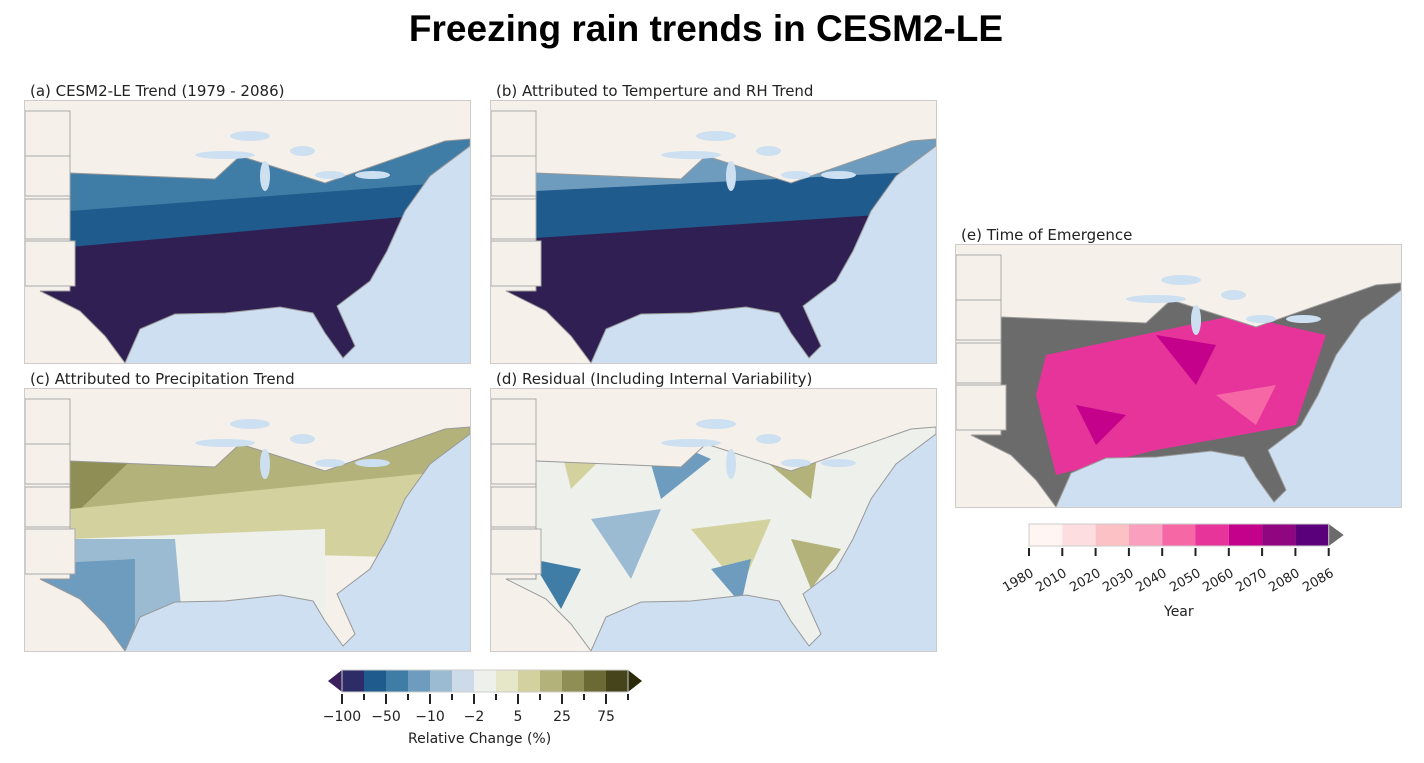 The image size is (1424, 763). Describe the element at coordinates (474, 717) in the screenshot. I see `colorbar-tick-label: −2` at that location.